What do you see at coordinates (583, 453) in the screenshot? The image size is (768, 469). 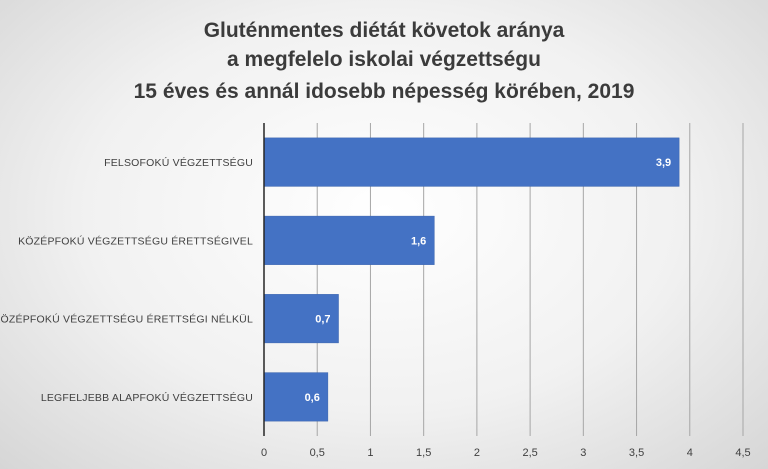 I see `x-tick-label: 3` at bounding box center [583, 453].